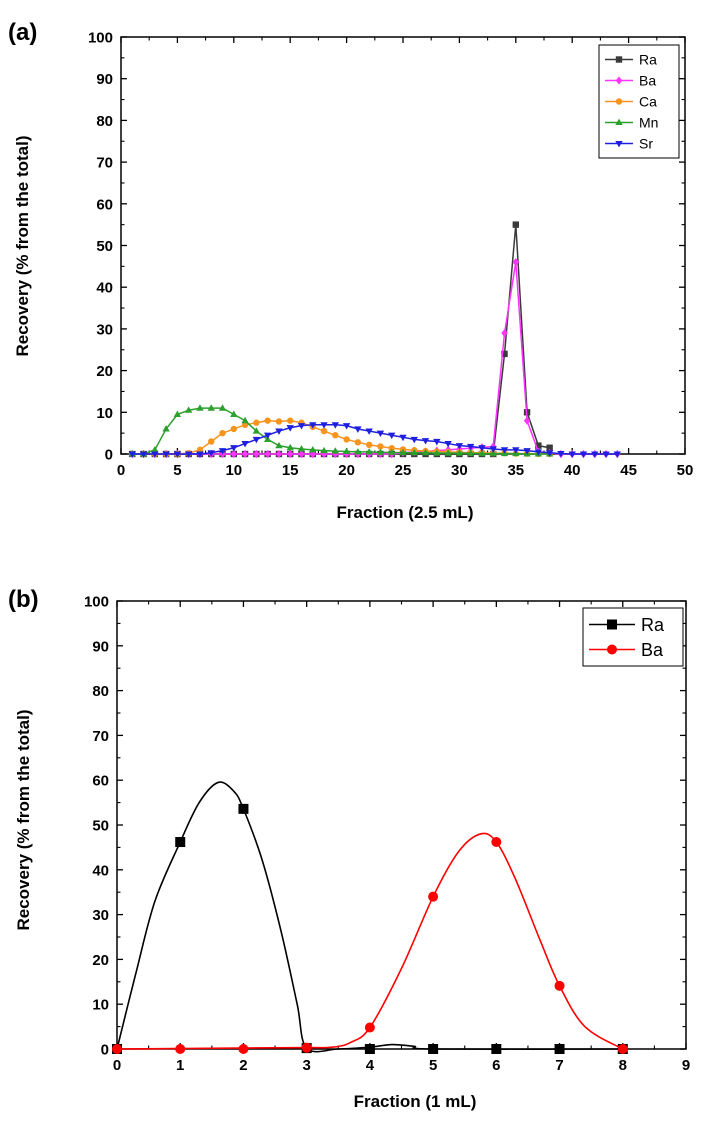 The image size is (701, 1123). I want to click on panel-b-y-tick-label: 40, so click(100, 870).